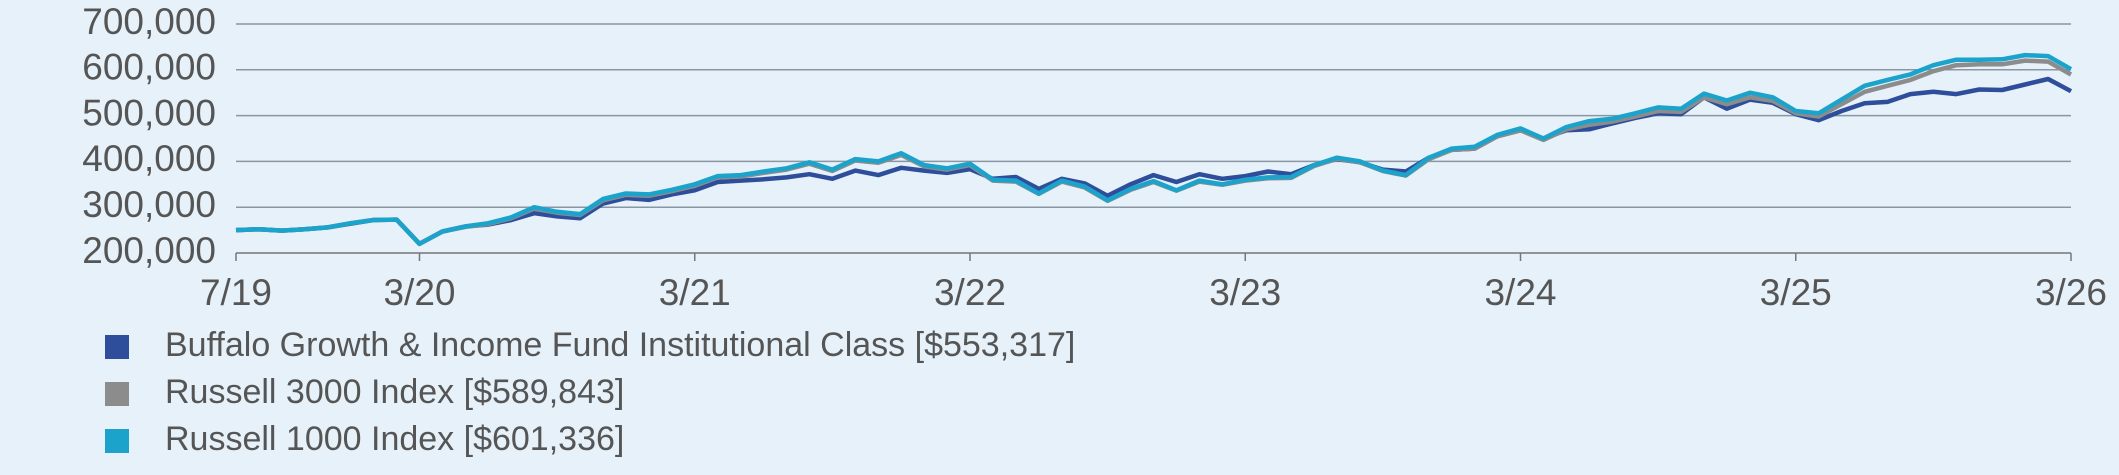 The height and width of the screenshot is (475, 2119). Describe the element at coordinates (149, 204) in the screenshot. I see `y-tick-label: 300,000` at that location.